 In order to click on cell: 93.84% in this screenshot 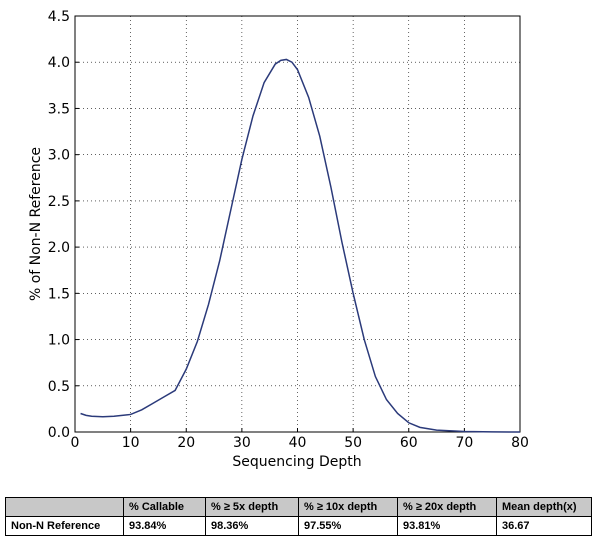, I will do `click(164, 526)`.